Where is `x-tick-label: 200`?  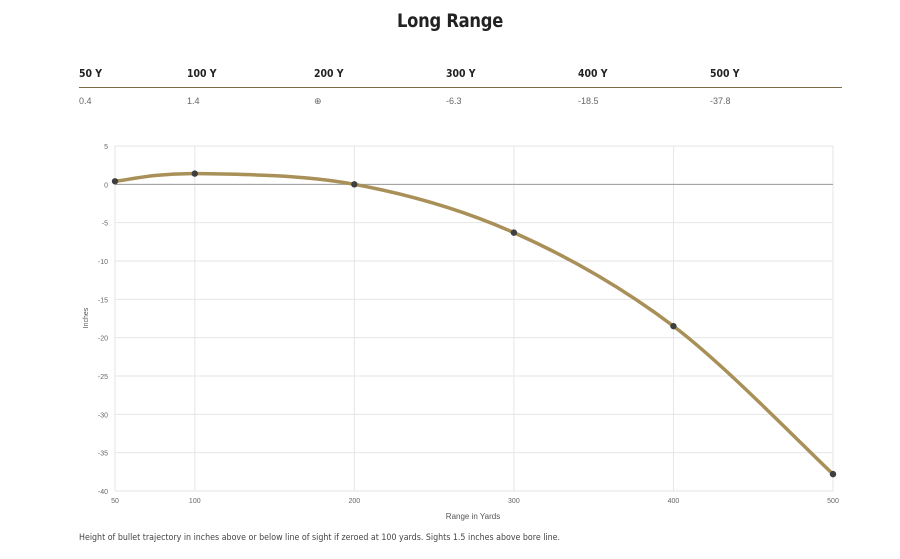
x-tick-label: 200 is located at coordinates (354, 501).